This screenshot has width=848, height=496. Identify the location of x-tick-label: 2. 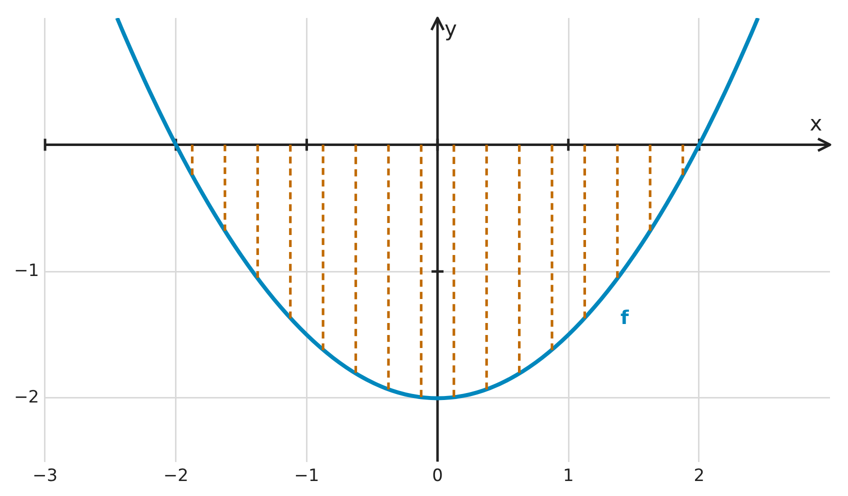
(699, 476).